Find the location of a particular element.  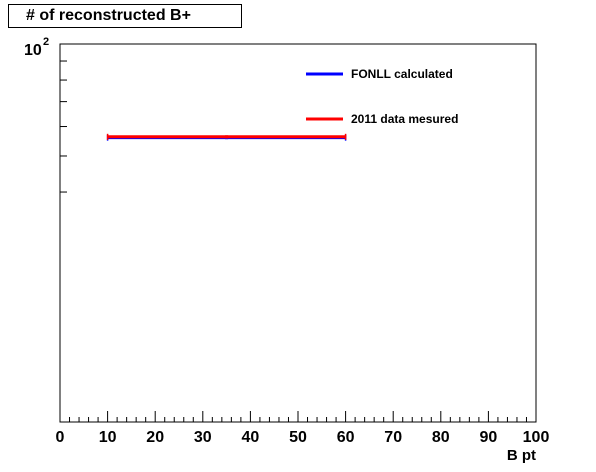

x-tick-label: 10 is located at coordinates (108, 437).